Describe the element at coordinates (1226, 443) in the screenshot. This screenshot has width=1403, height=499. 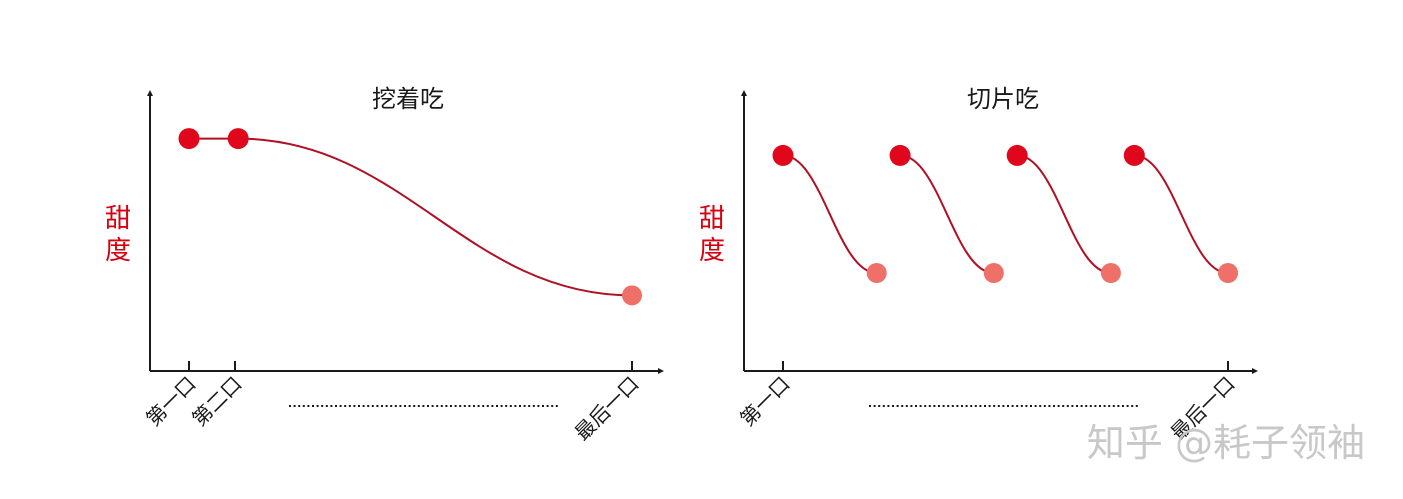
I see `watermark: 知乎 @耗子领袖` at that location.